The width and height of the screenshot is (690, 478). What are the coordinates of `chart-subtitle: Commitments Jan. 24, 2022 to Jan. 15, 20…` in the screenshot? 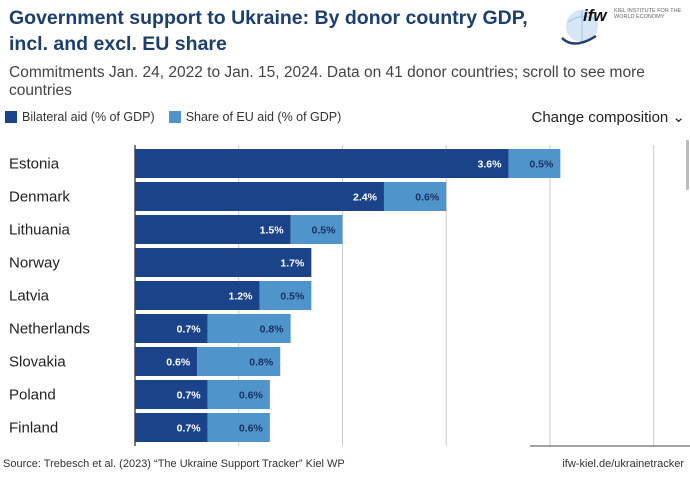 It's located at (327, 81).